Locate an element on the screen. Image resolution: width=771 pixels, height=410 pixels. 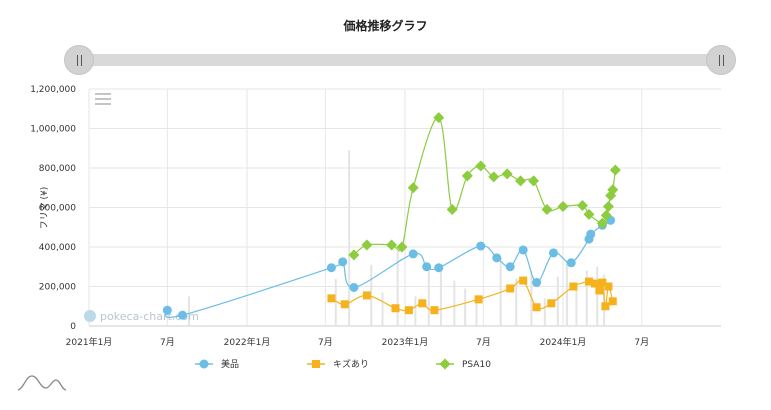
y-tick-label: 0 is located at coordinates (73, 327).